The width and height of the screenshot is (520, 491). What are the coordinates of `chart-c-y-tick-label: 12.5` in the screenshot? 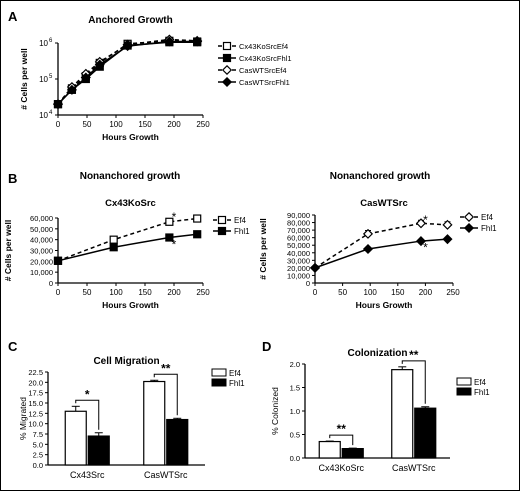 It's located at (35, 413).